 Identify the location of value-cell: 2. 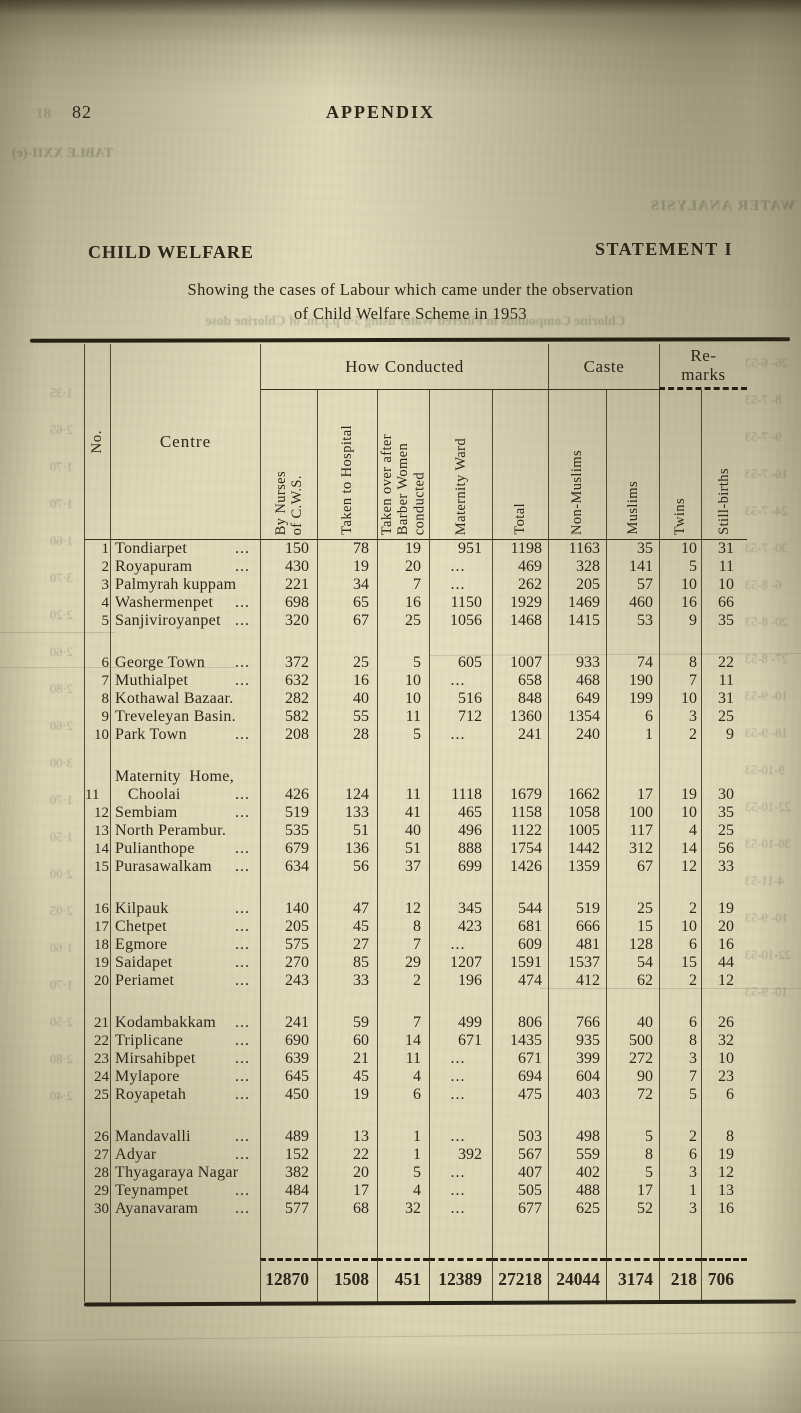
(403, 981).